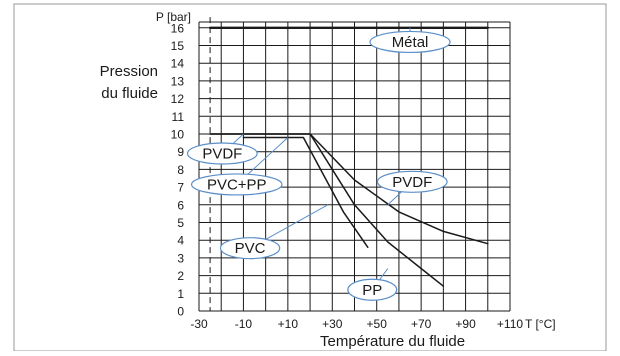 The image size is (620, 356). Describe the element at coordinates (178, 81) in the screenshot. I see `y-tick-label: 13` at that location.